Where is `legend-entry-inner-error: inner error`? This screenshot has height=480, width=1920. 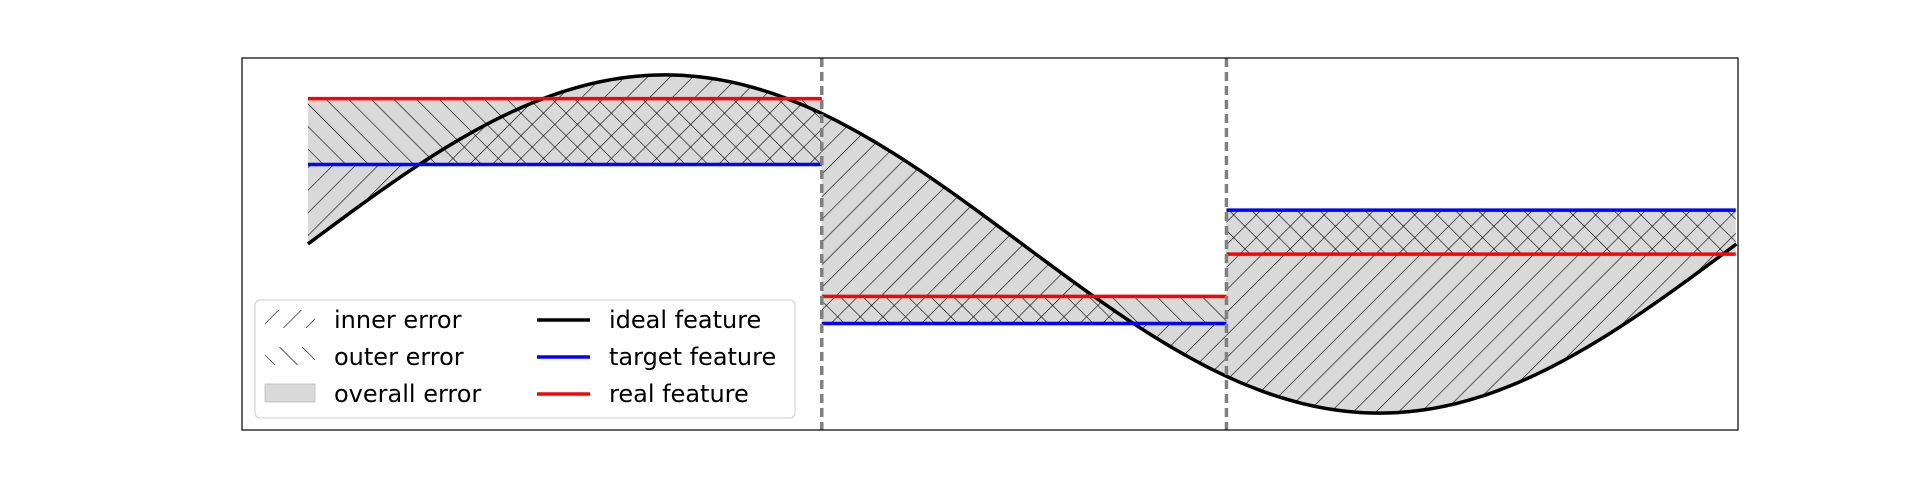
legend-entry-inner-error: inner error is located at coordinates (363, 320).